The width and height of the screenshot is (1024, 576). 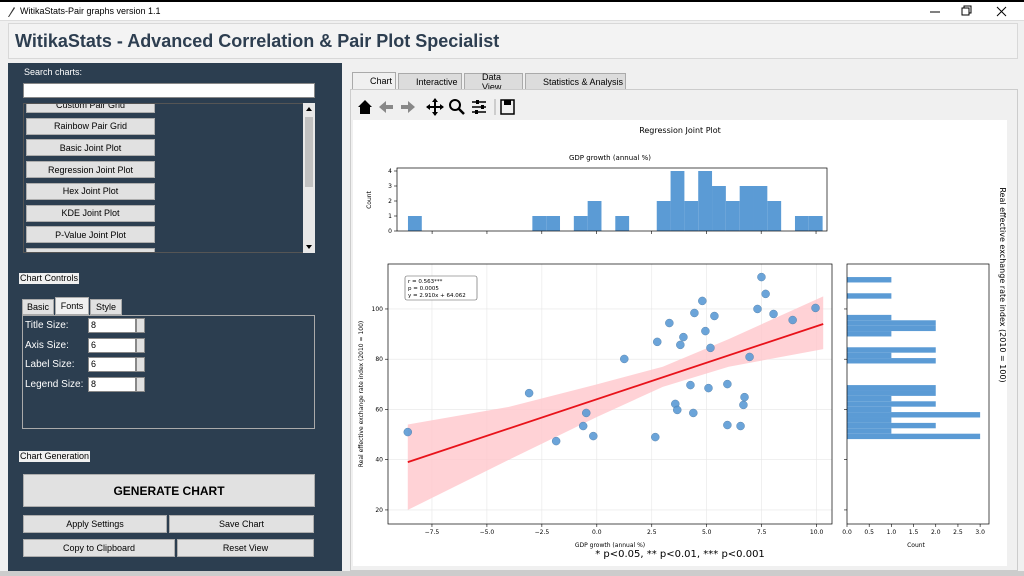 I want to click on main-tab: Statistics & Analysis, so click(x=575, y=81).